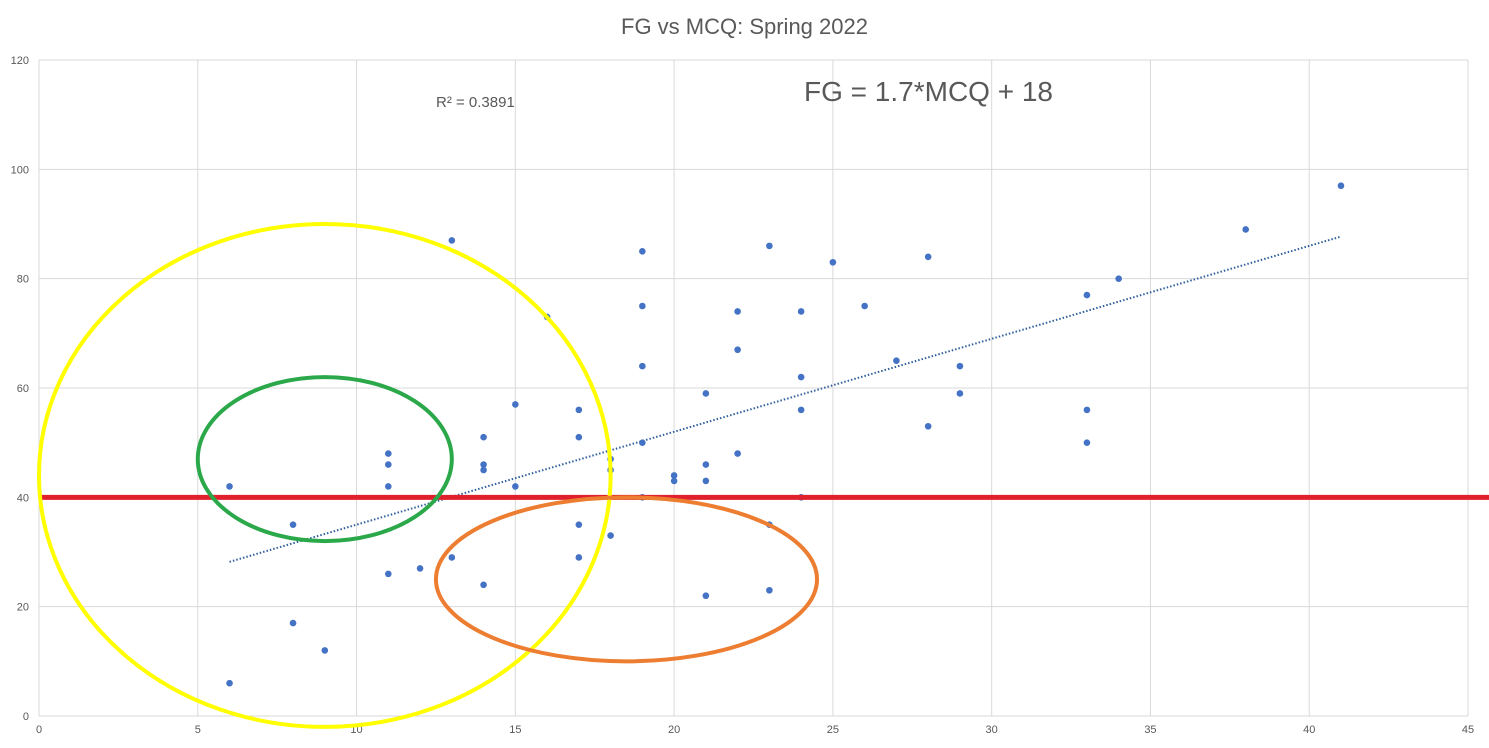 Image resolution: width=1489 pixels, height=748 pixels. Describe the element at coordinates (23, 498) in the screenshot. I see `y-tick-label: 40` at that location.